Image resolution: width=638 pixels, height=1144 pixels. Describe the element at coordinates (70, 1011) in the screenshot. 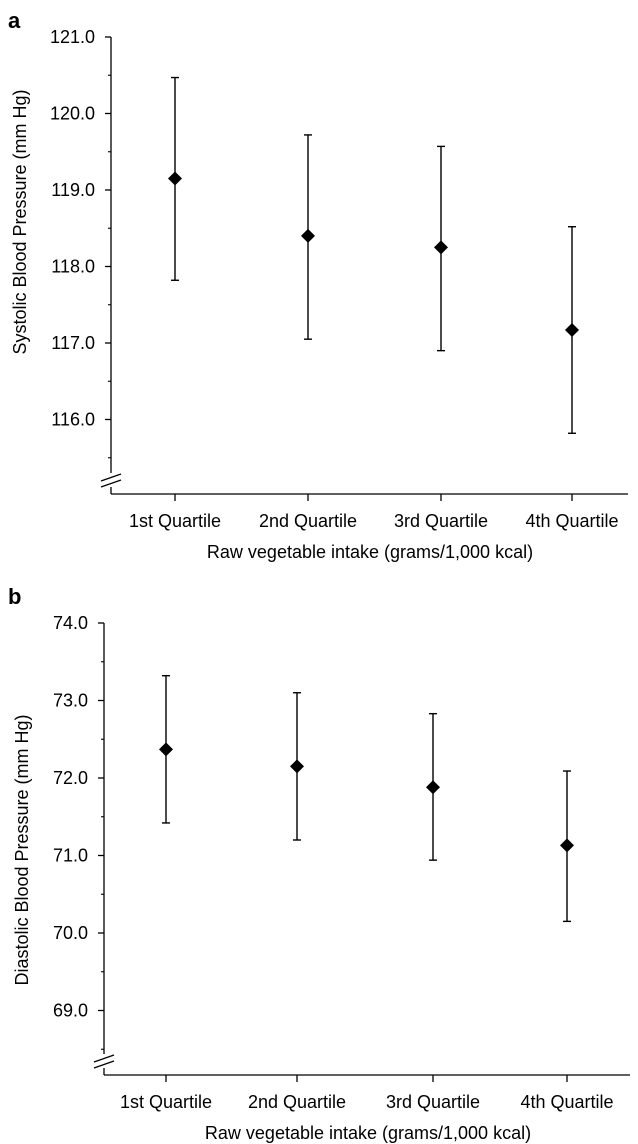

I see `panel-b-y-tick-label: 69.0` at that location.